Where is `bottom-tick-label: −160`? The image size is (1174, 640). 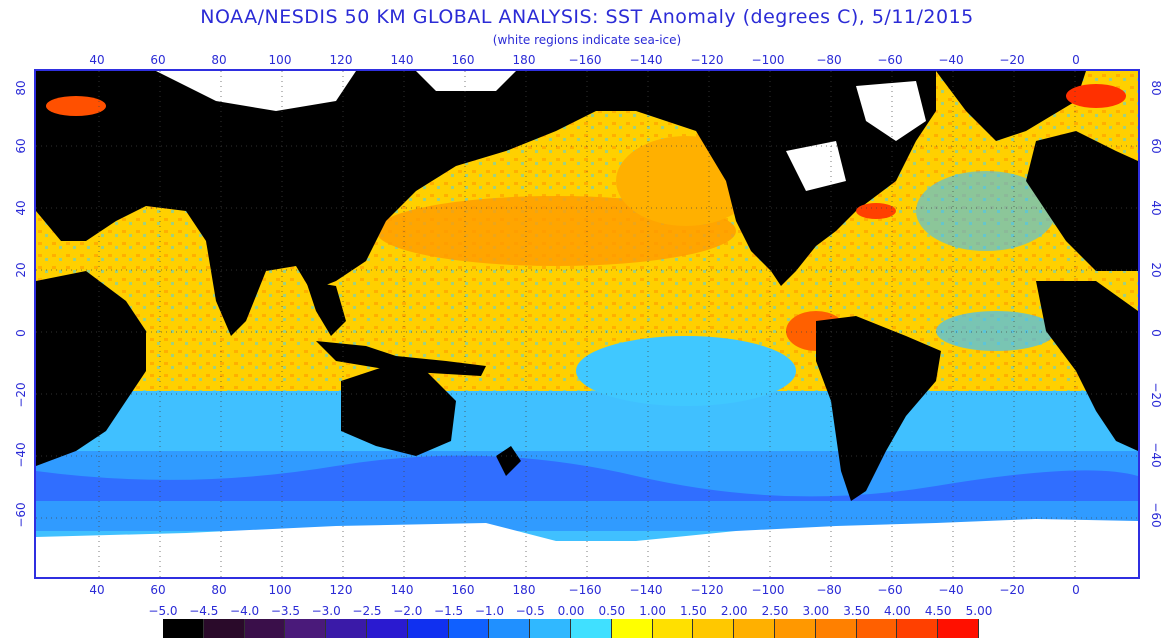
bottom-tick-label: −160 is located at coordinates (585, 590).